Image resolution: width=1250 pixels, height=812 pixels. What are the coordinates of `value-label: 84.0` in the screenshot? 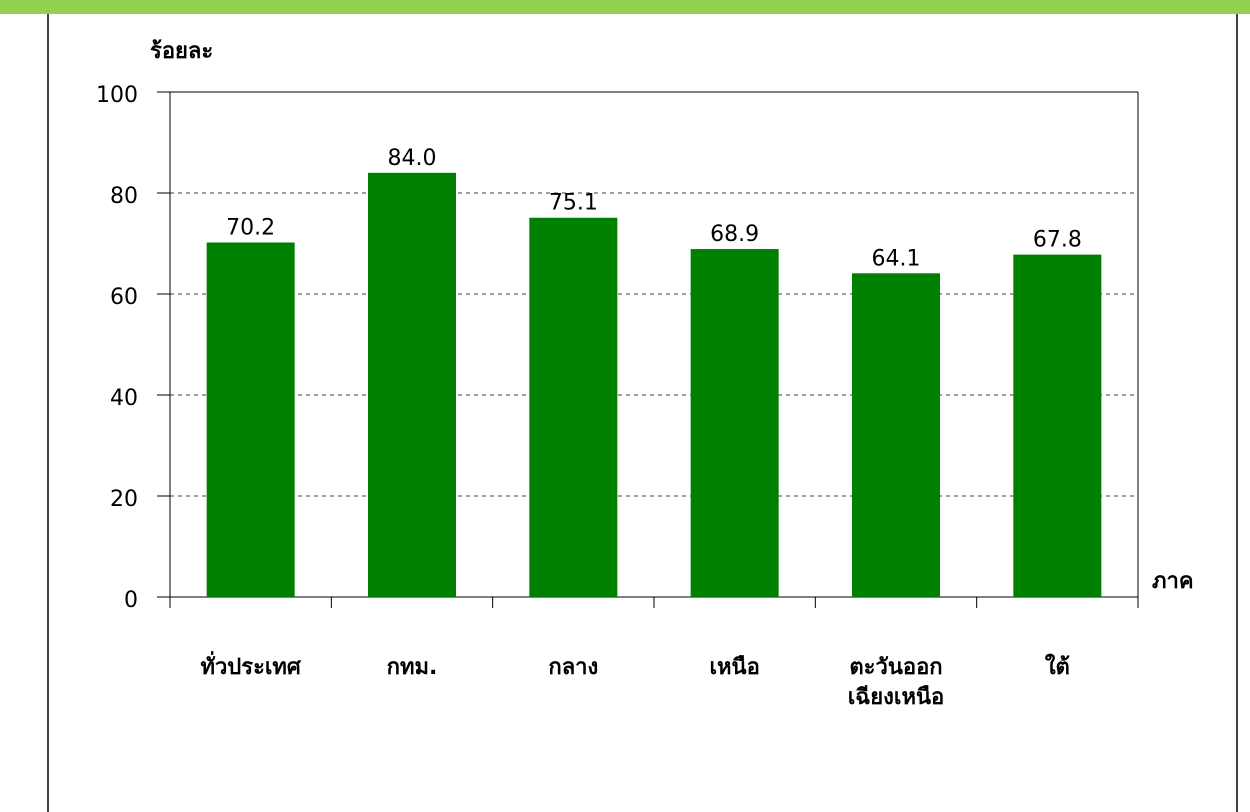 It's located at (412, 158).